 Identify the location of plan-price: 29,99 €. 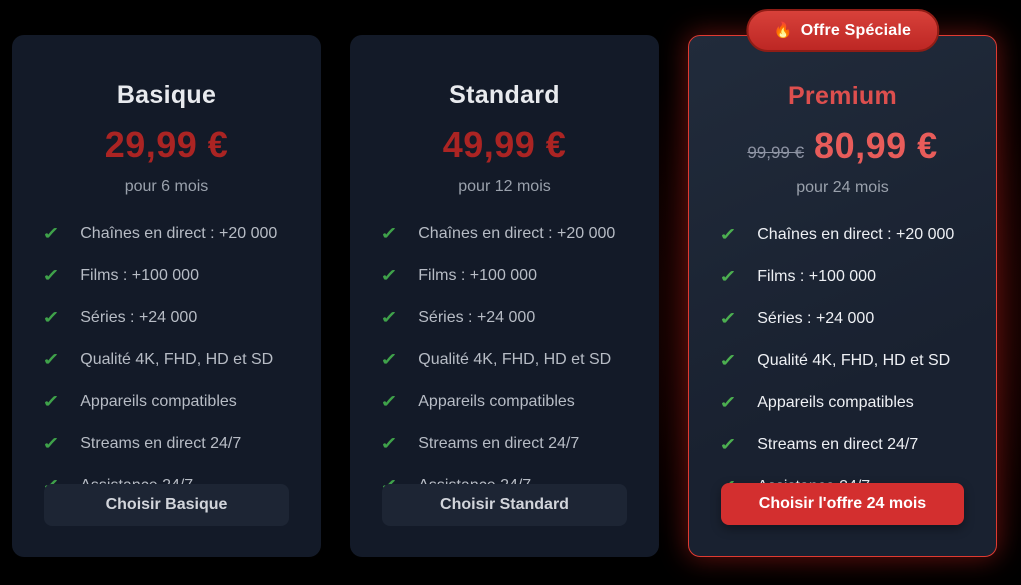
(166, 144).